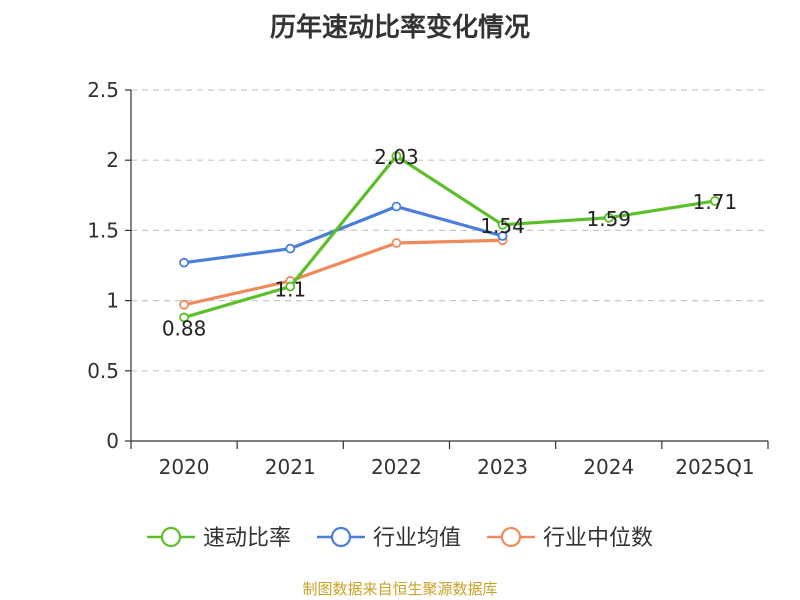 Image resolution: width=800 pixels, height=600 pixels. I want to click on legend-label: 行业均值, so click(417, 538).